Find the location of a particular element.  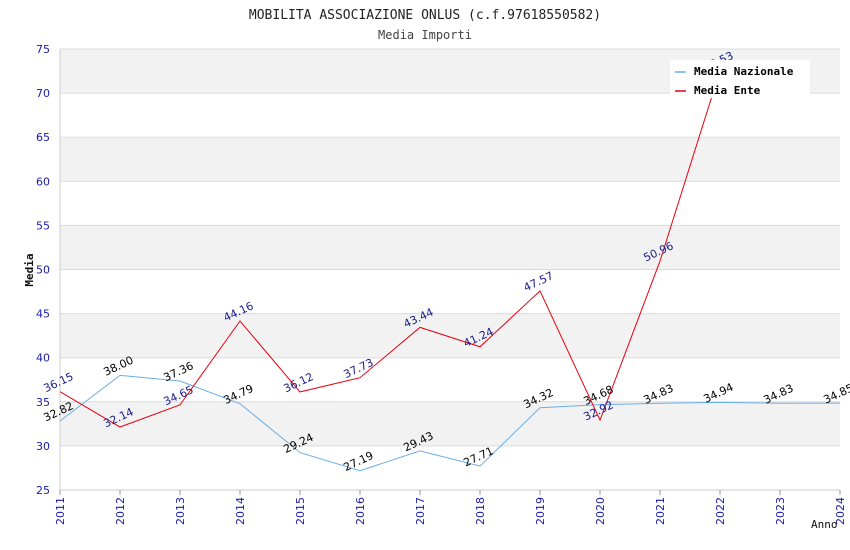

x-tick-label: 2023 is located at coordinates (780, 511).